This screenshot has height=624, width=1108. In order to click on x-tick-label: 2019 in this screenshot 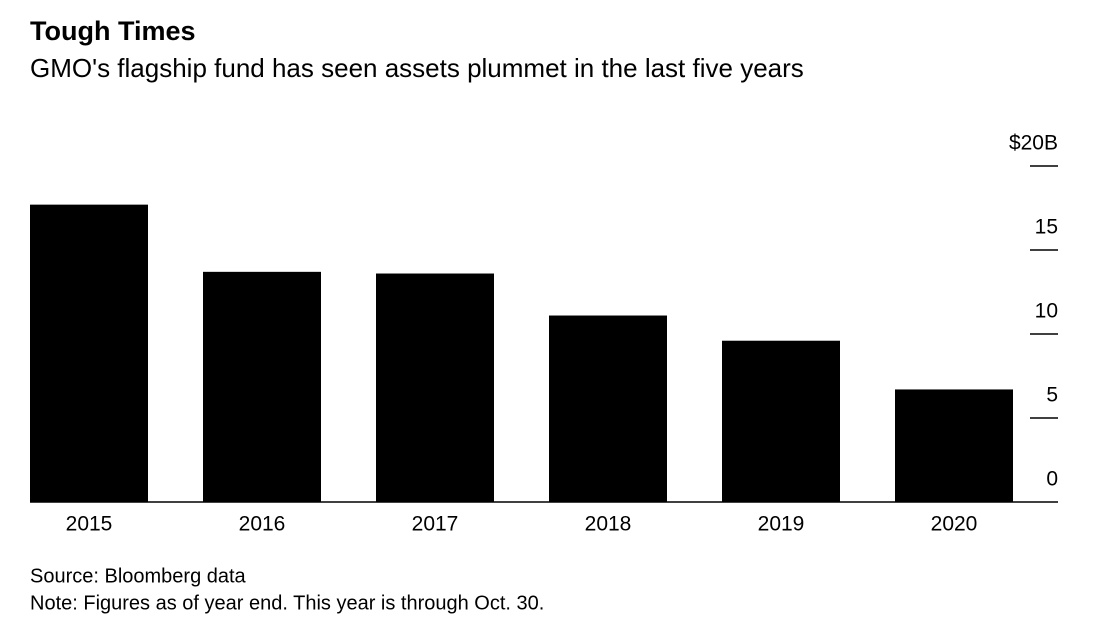, I will do `click(781, 524)`.